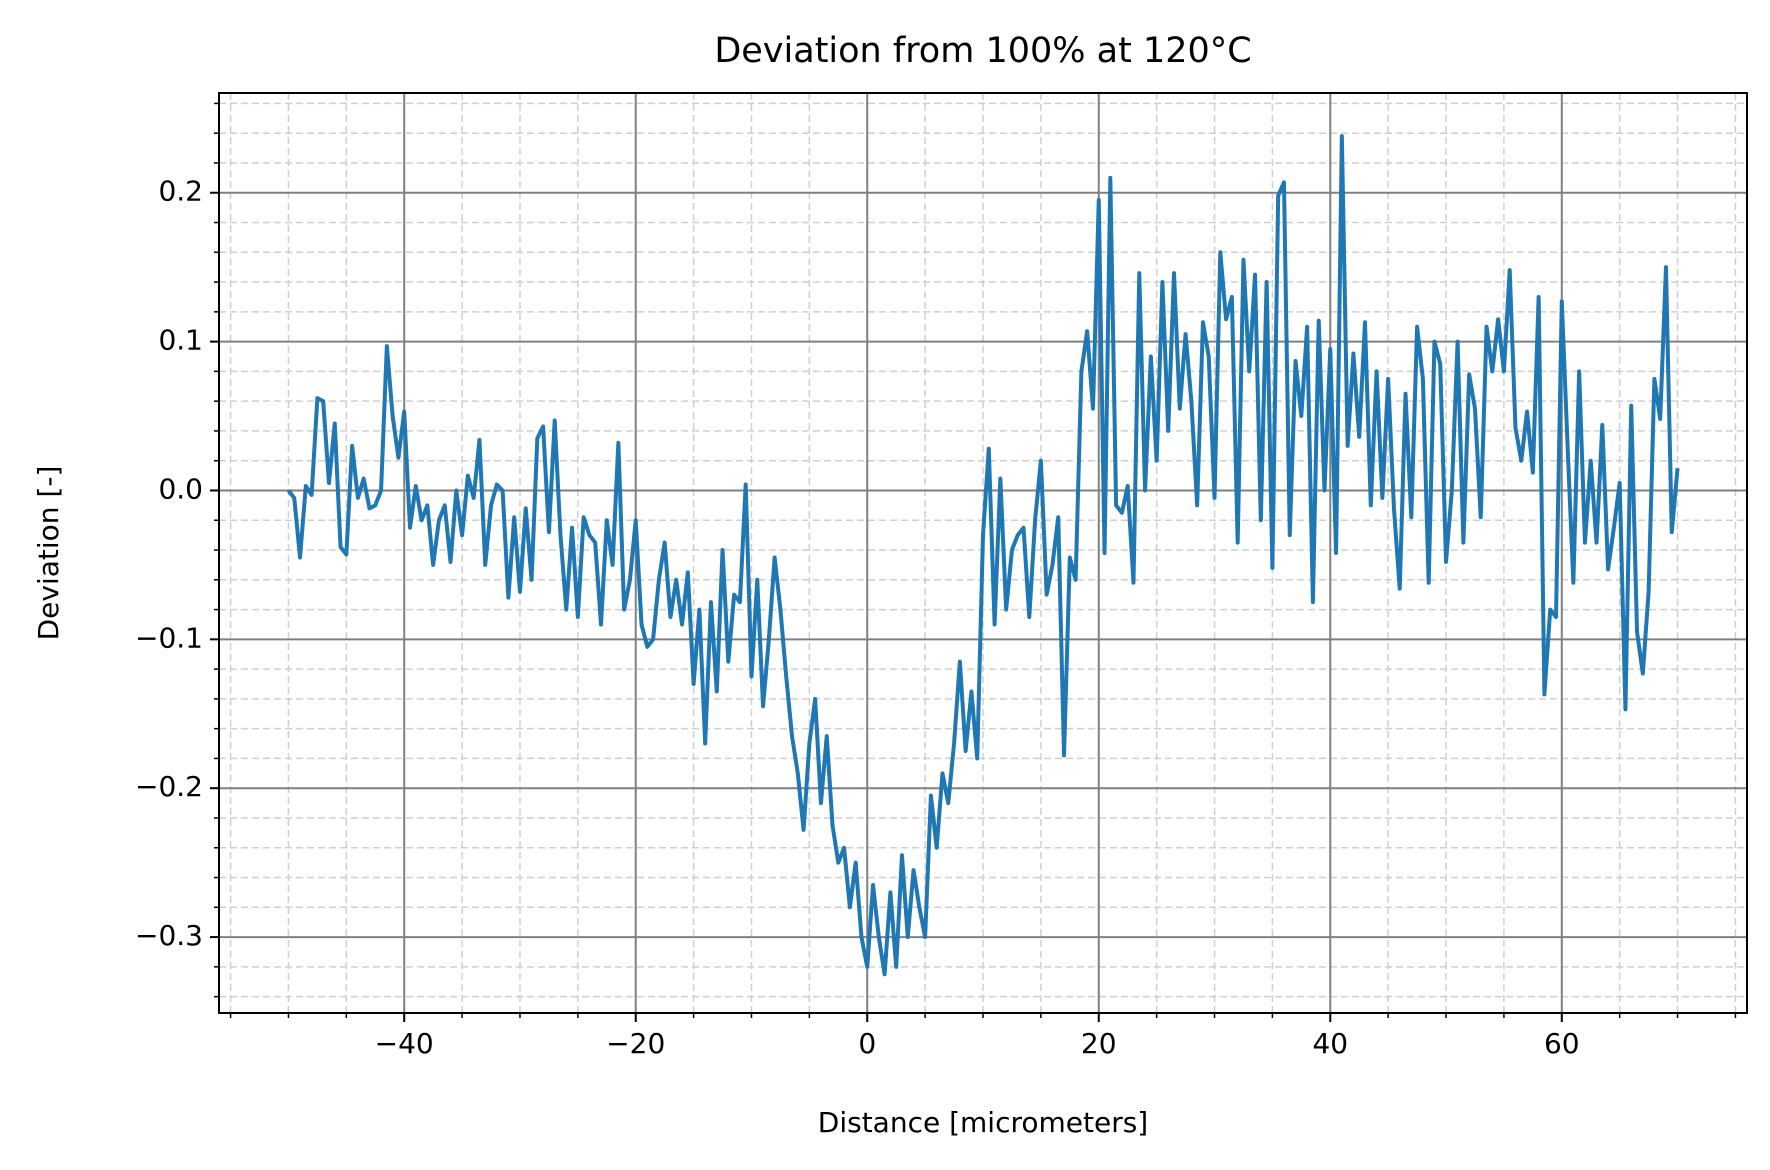 This screenshot has width=1770, height=1170. What do you see at coordinates (1330, 1043) in the screenshot?
I see `x-tick-label: 40` at bounding box center [1330, 1043].